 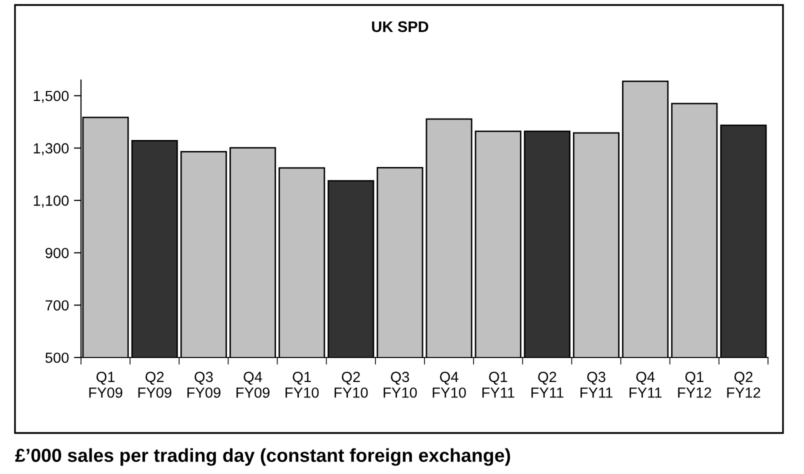 I want to click on y-tick-label: 1,500, so click(x=51, y=96).